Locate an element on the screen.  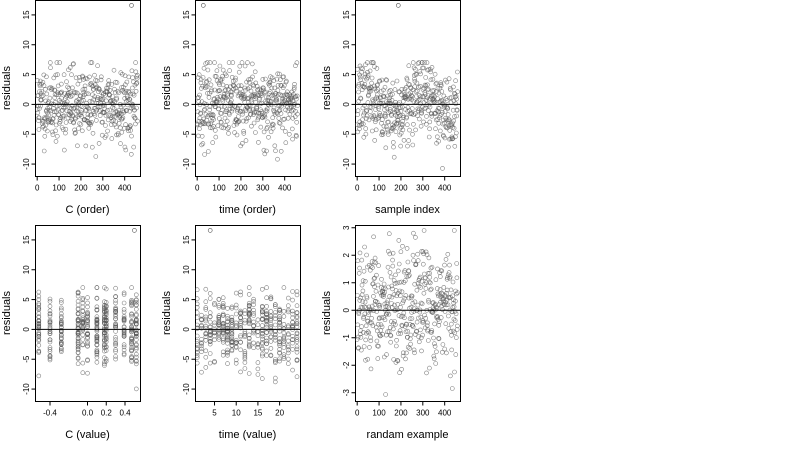
x-tick-label: 0 is located at coordinates (37, 188).